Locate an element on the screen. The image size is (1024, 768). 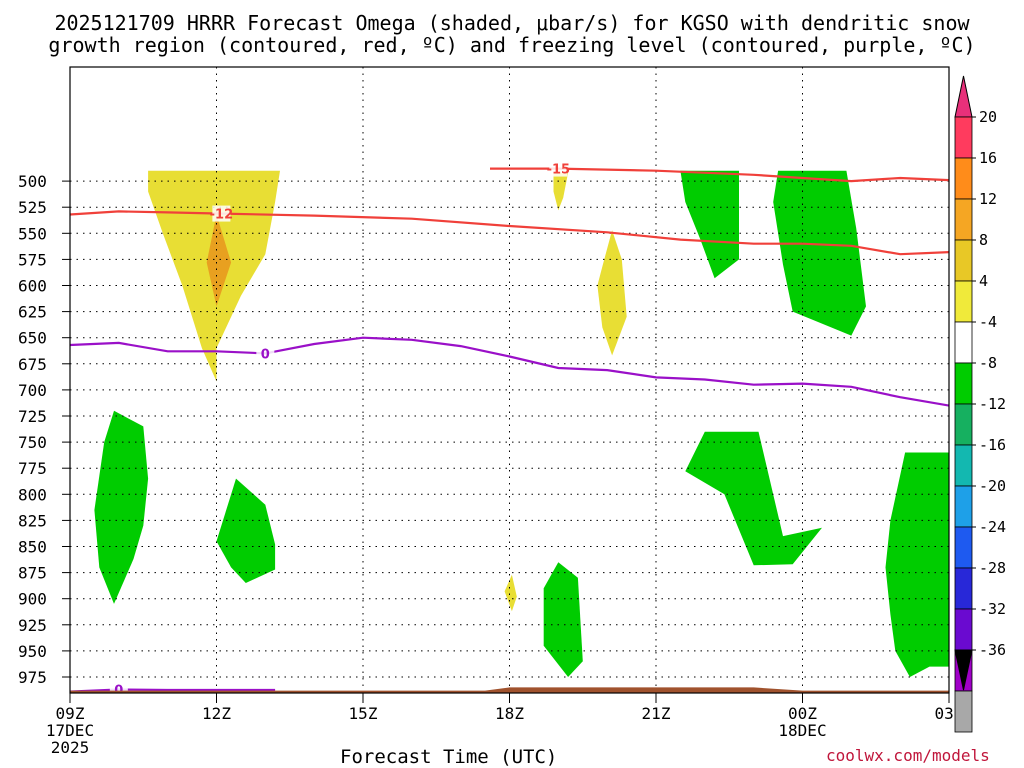
y-tick-label-625: 625 is located at coordinates (32, 312).